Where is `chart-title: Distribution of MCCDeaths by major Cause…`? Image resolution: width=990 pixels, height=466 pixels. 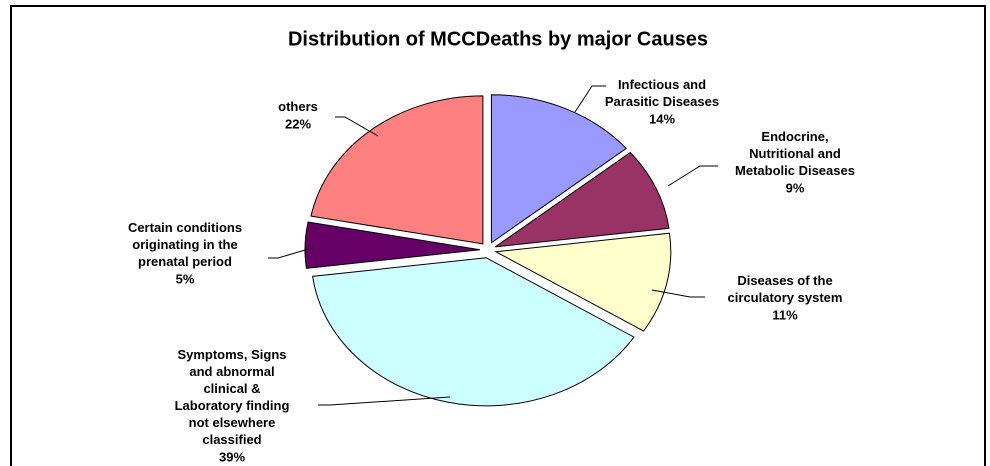
chart-title: Distribution of MCCDeaths by major Cause… is located at coordinates (498, 39).